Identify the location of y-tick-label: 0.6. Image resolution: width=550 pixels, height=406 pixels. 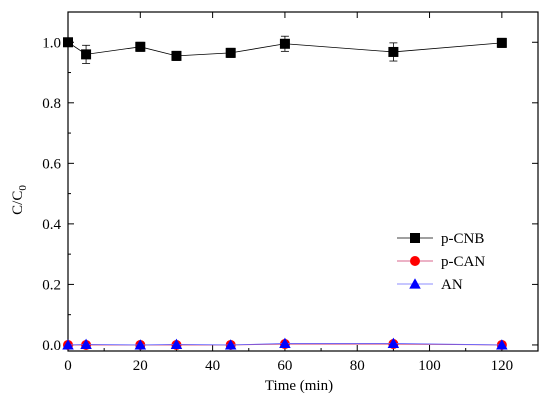
(51, 164).